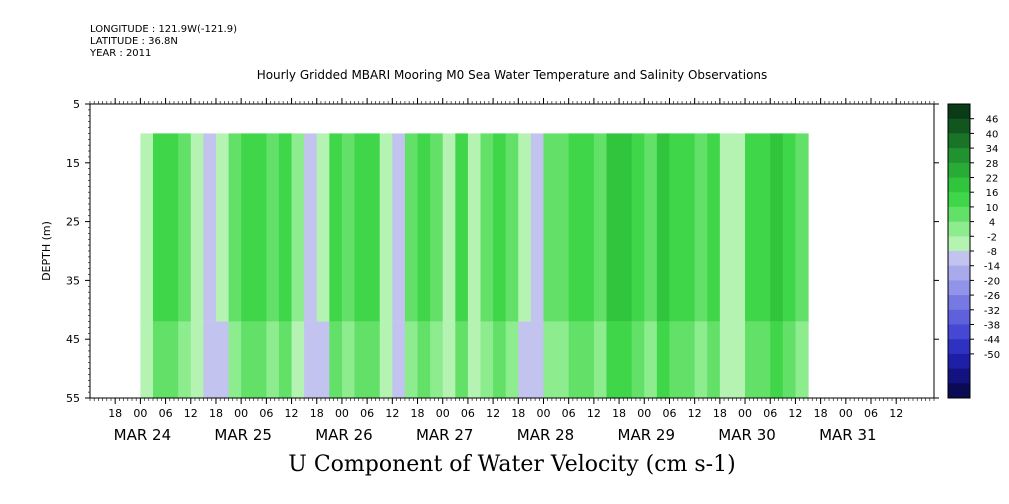  I want to click on date-label: MAR 31, so click(847, 435).